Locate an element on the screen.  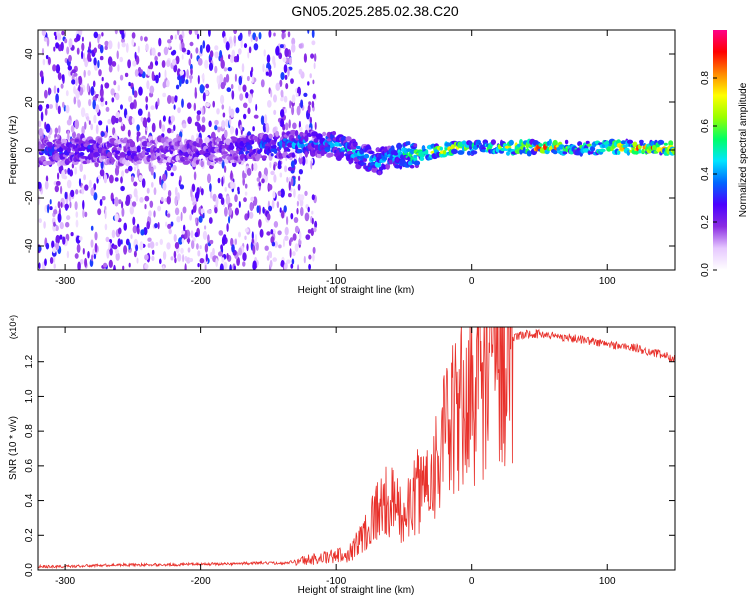
y-tick-label: 1.0 is located at coordinates (29, 396).